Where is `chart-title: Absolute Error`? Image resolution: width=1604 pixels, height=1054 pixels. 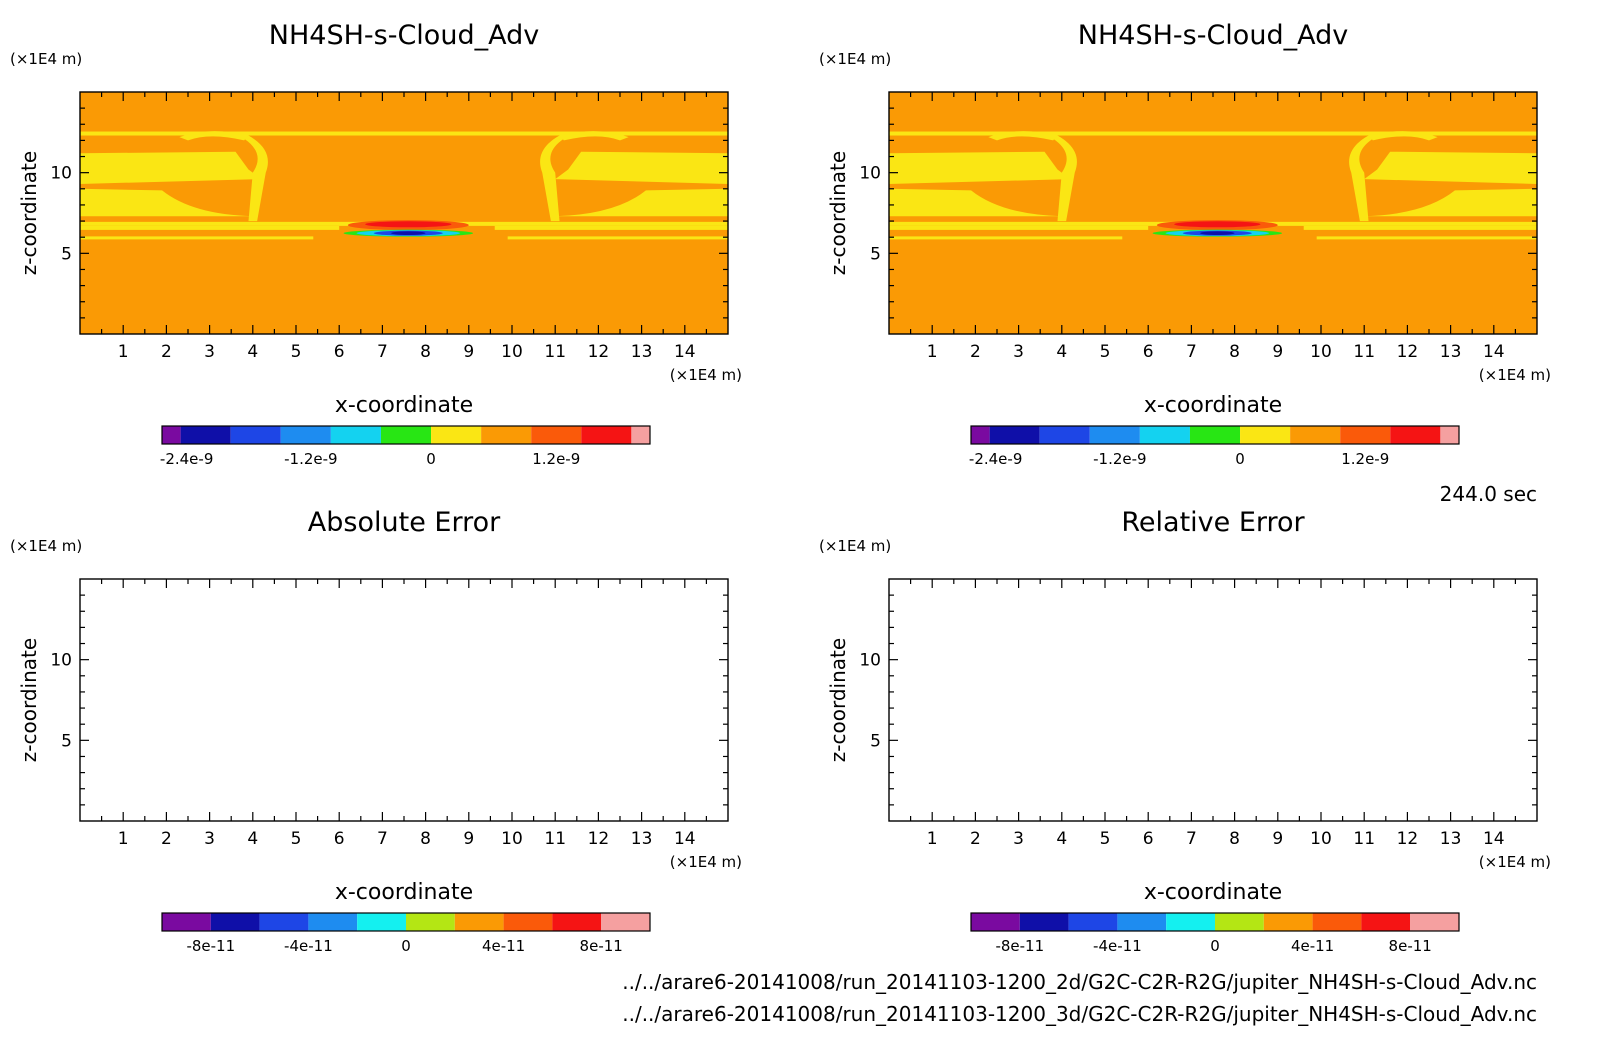
chart-title: Absolute Error is located at coordinates (404, 522).